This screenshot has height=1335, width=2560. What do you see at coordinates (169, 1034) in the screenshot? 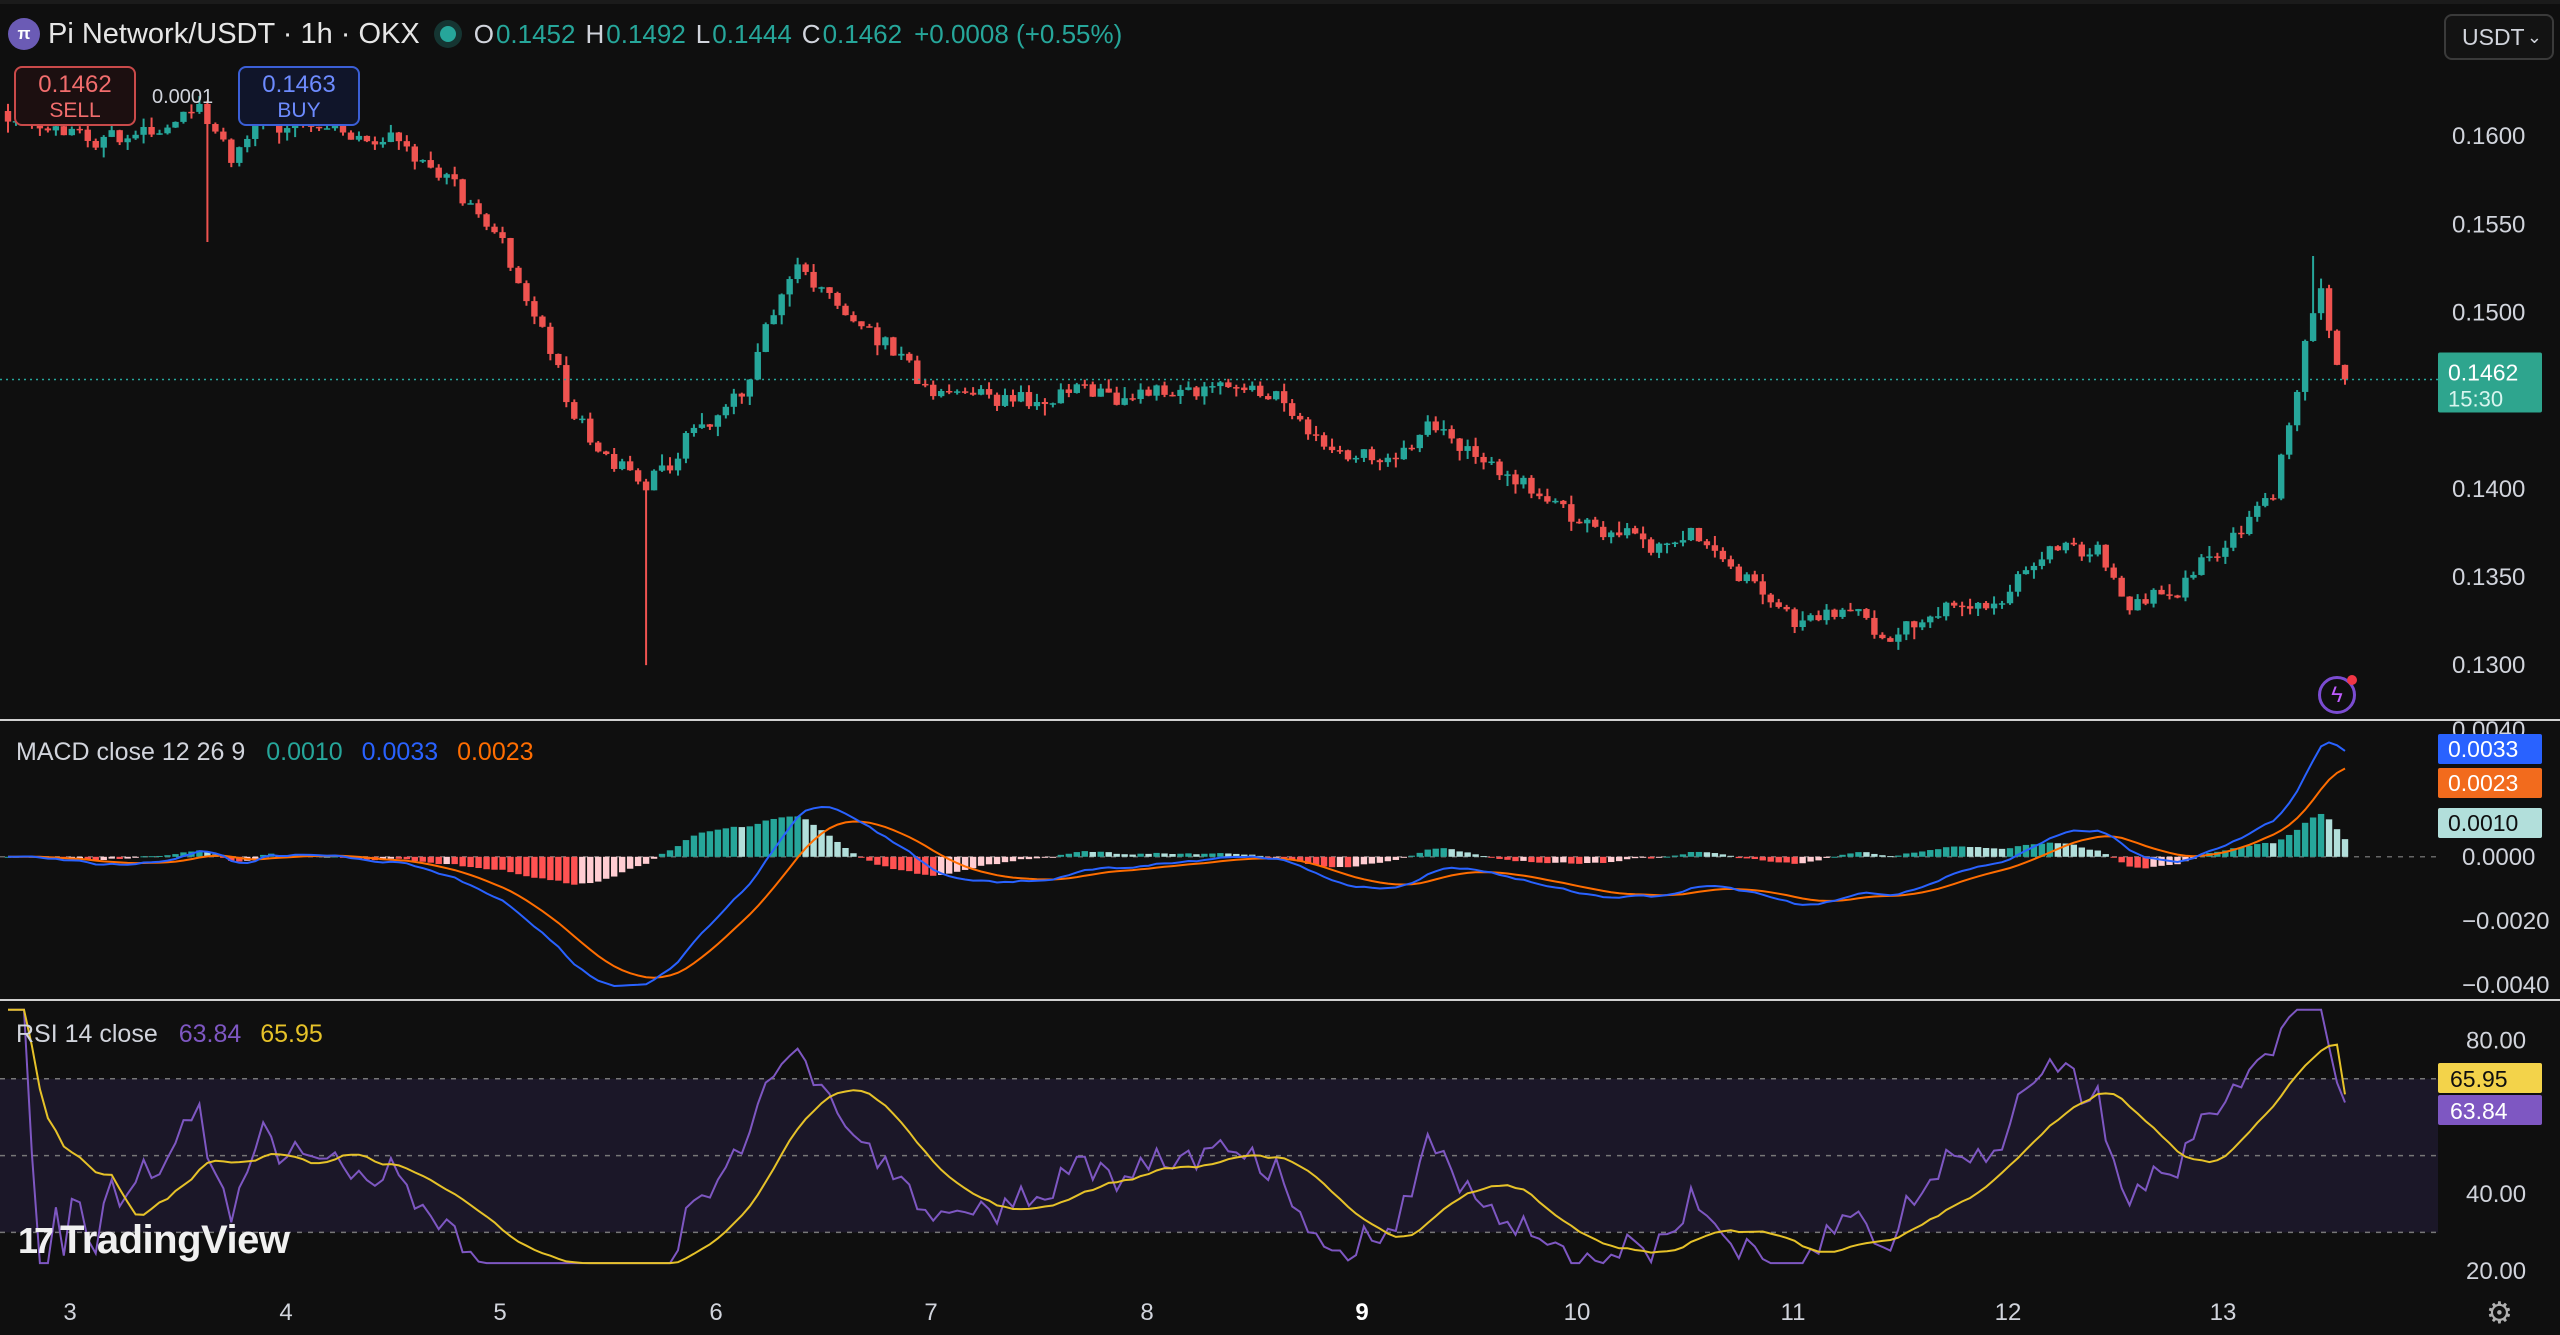
I see `rsi-legend: RSI 14 close 63.84 65.95` at bounding box center [169, 1034].